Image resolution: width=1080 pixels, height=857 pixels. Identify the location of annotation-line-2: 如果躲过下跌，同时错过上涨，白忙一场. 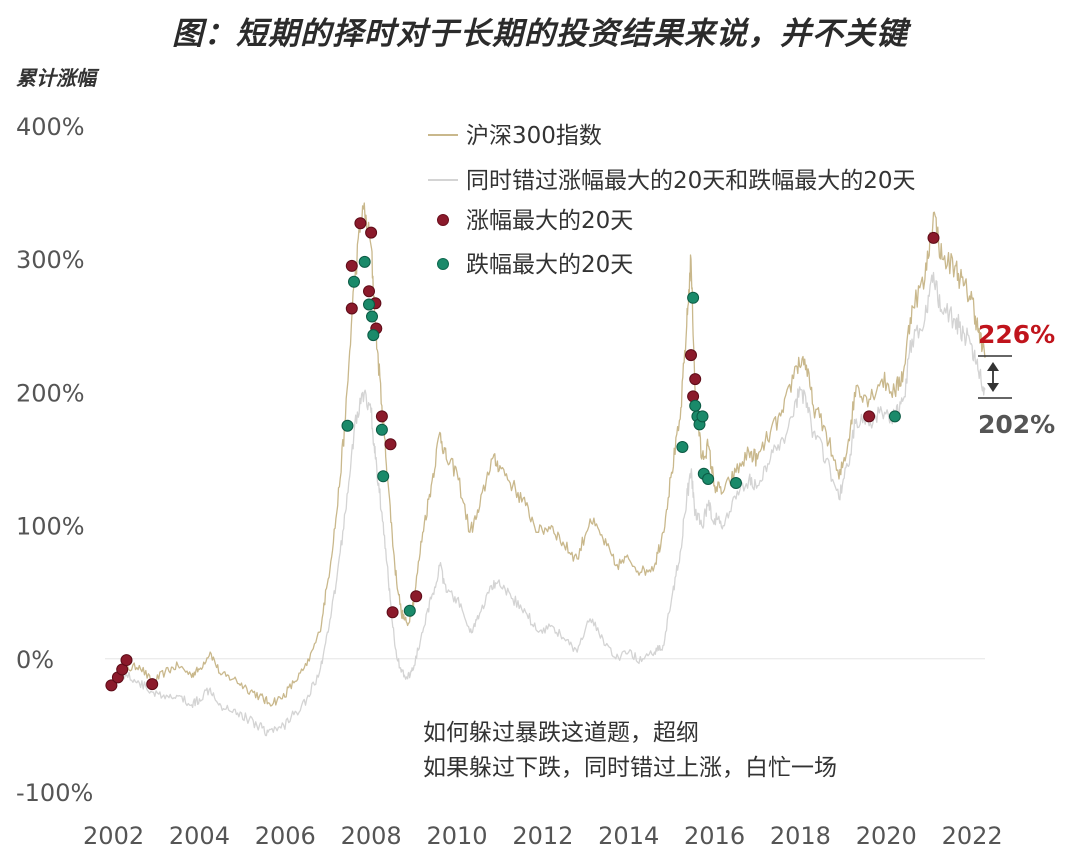
(630, 768).